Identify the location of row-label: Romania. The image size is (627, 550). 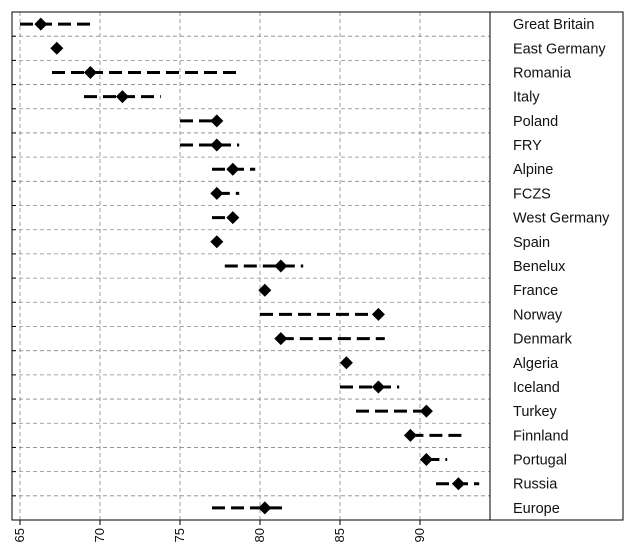
(542, 73).